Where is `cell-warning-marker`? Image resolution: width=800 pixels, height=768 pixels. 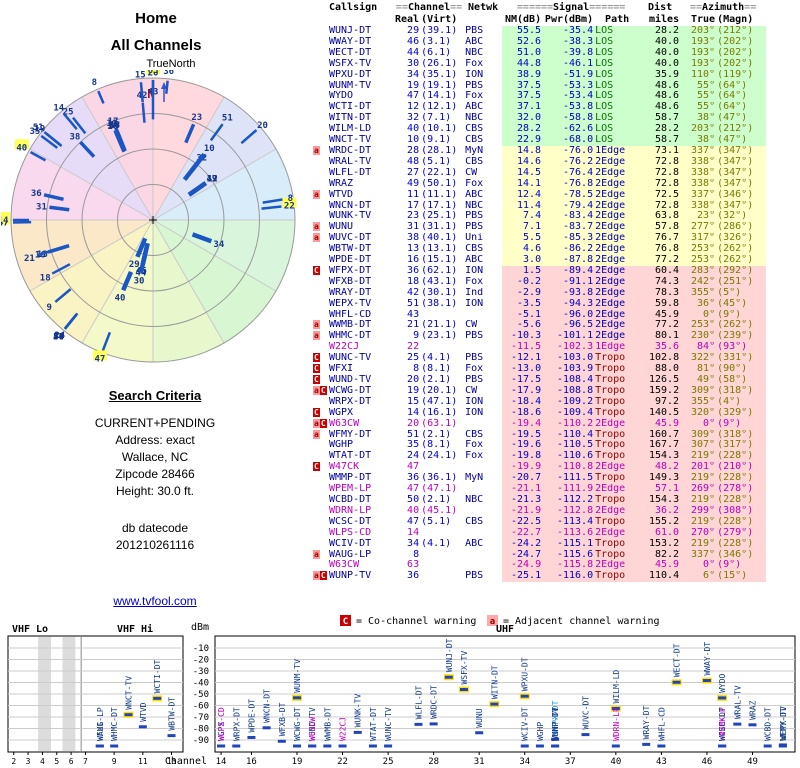 cell-warning-marker is located at coordinates (320, 533).